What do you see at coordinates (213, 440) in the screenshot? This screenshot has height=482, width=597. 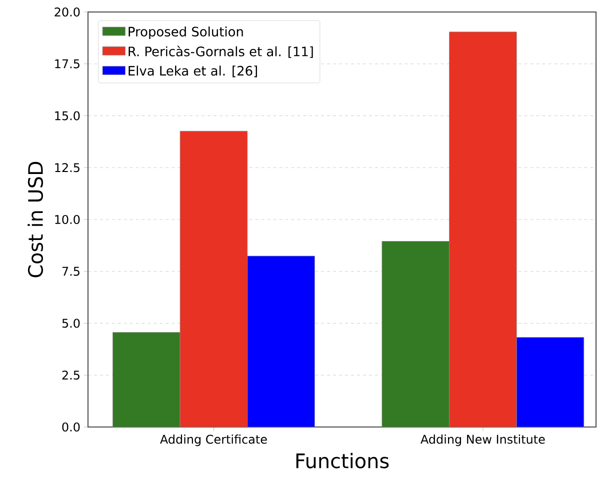 I see `x-tick-label: Adding Certificate` at bounding box center [213, 440].